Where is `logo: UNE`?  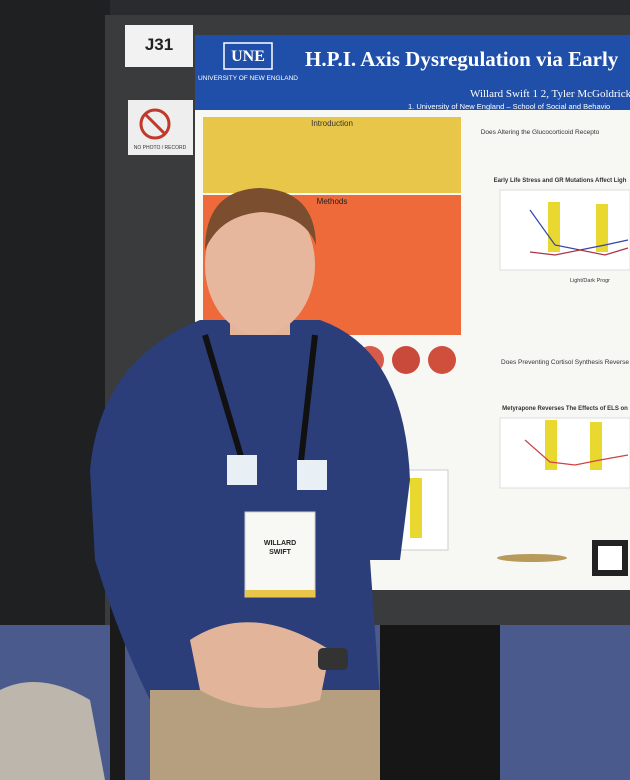
logo: UNE is located at coordinates (248, 56).